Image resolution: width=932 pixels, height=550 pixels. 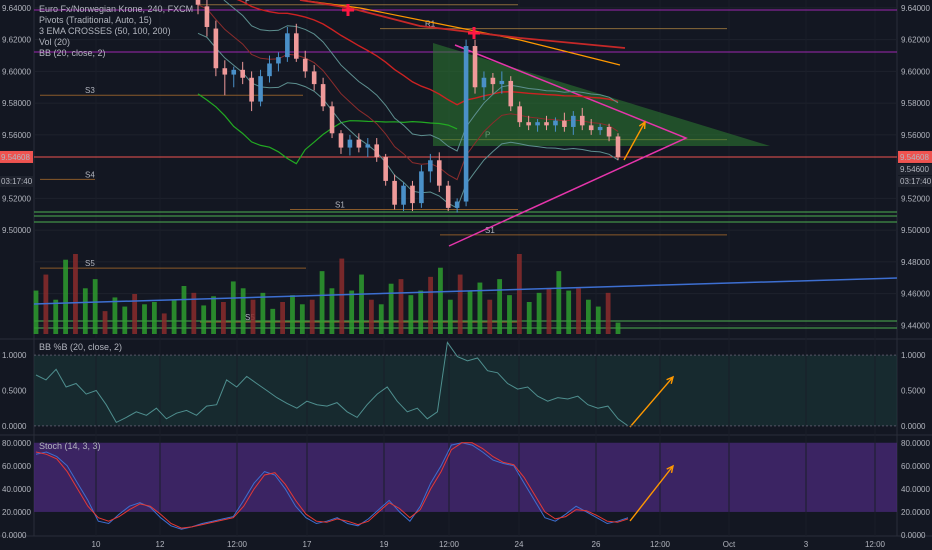 What do you see at coordinates (81, 347) in the screenshot?
I see `bbb-label: BB %B (20, close, 2)` at bounding box center [81, 347].